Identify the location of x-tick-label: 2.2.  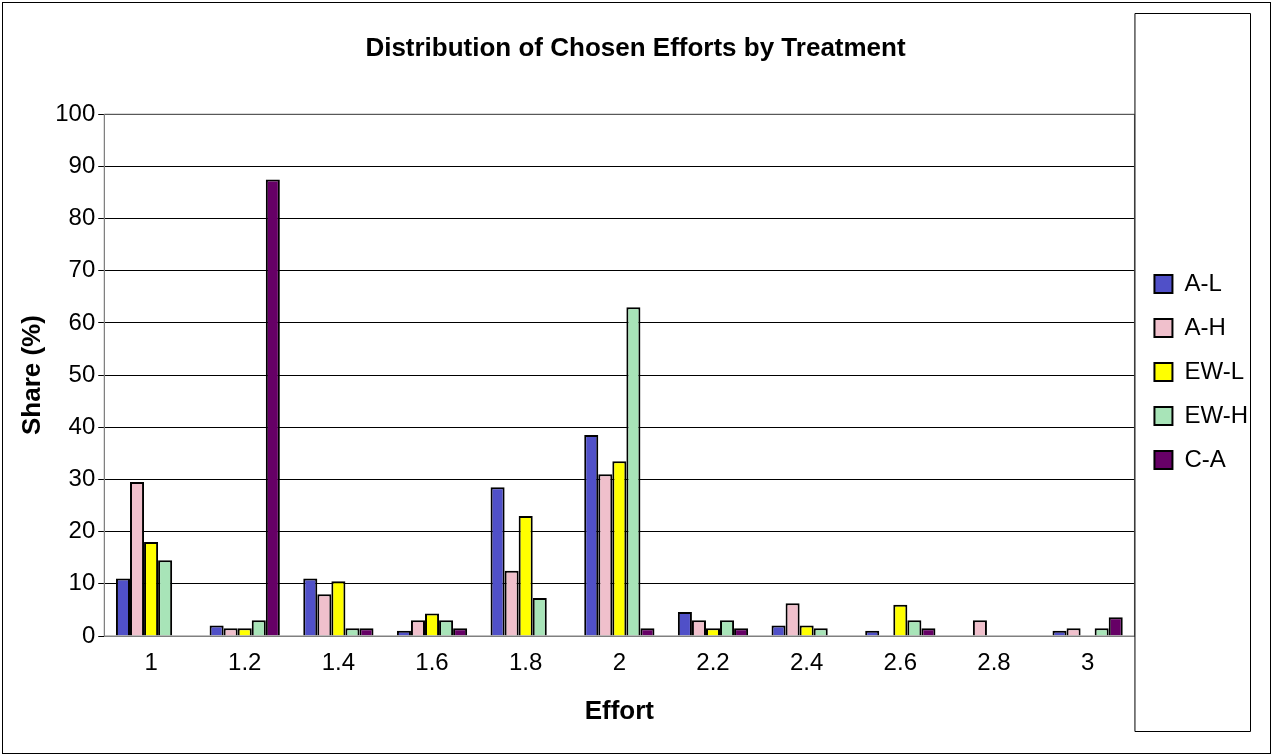
(713, 662).